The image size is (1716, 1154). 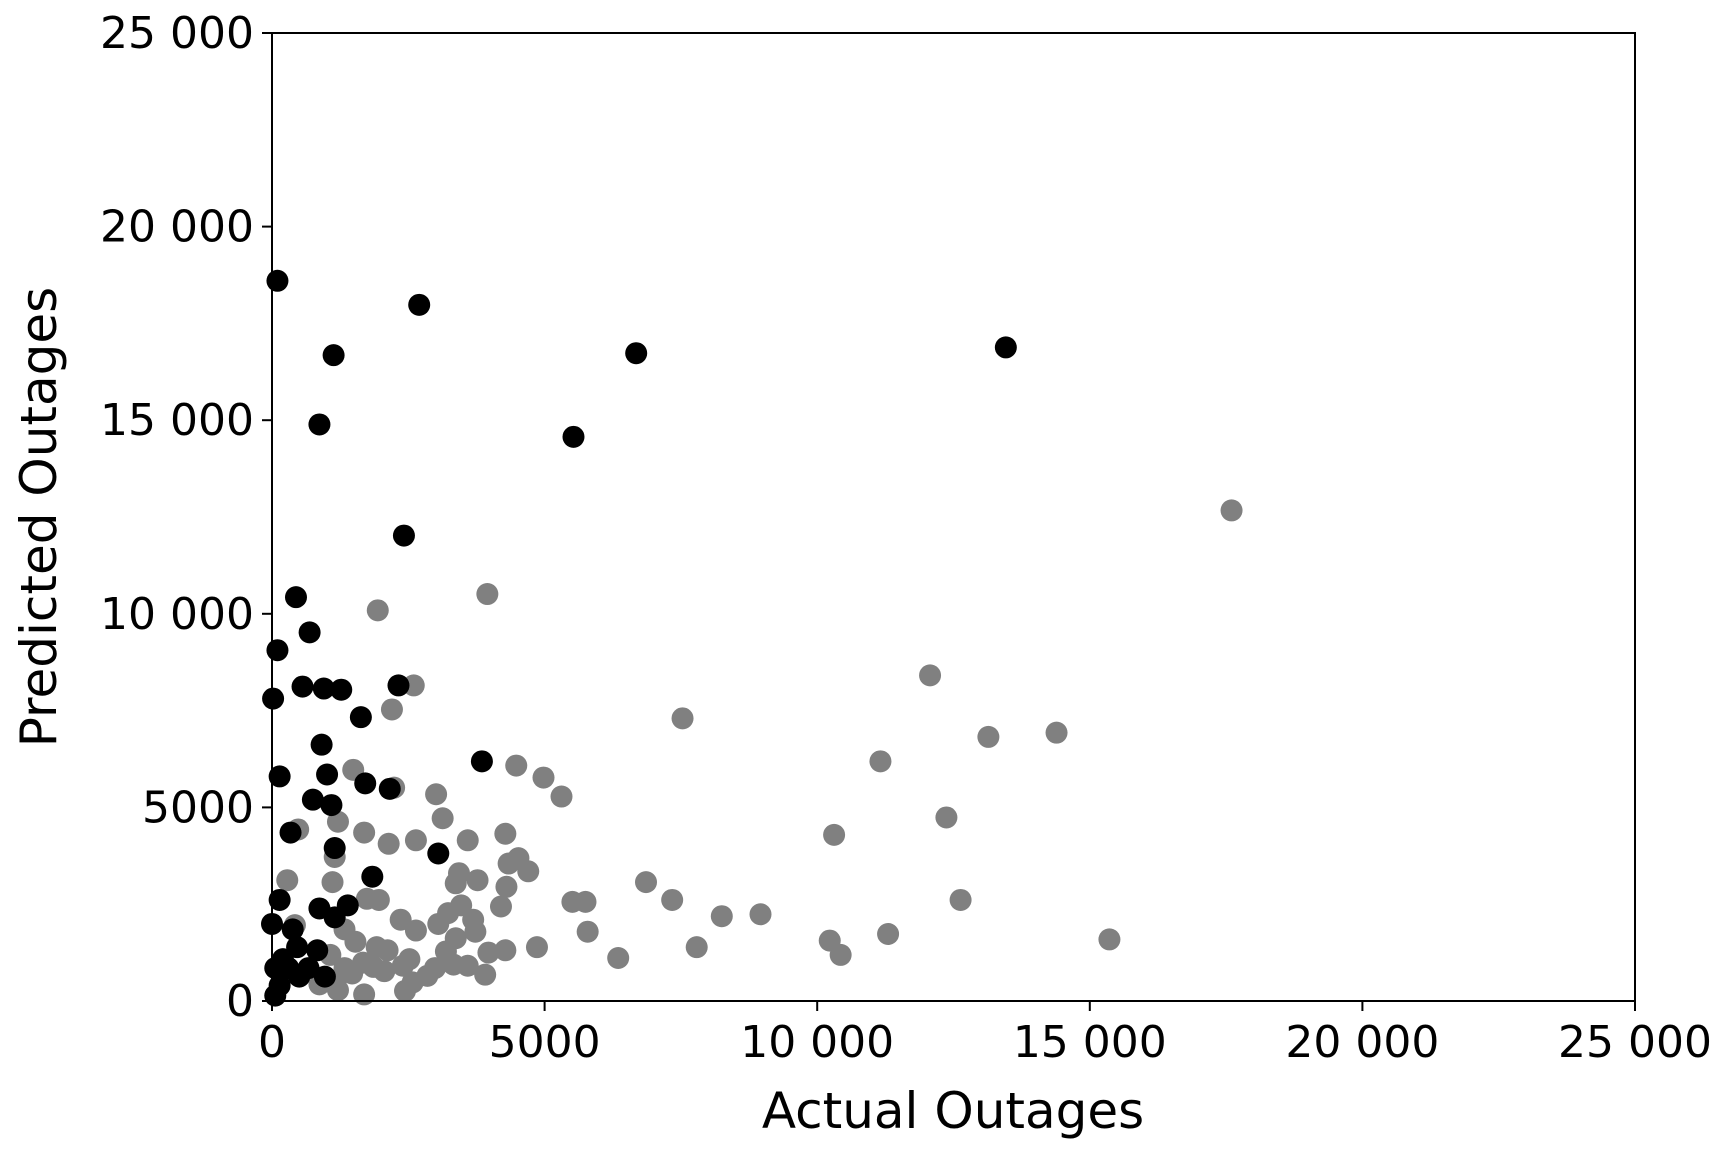 What do you see at coordinates (1635, 1042) in the screenshot?
I see `x-tick-label: 25 000` at bounding box center [1635, 1042].